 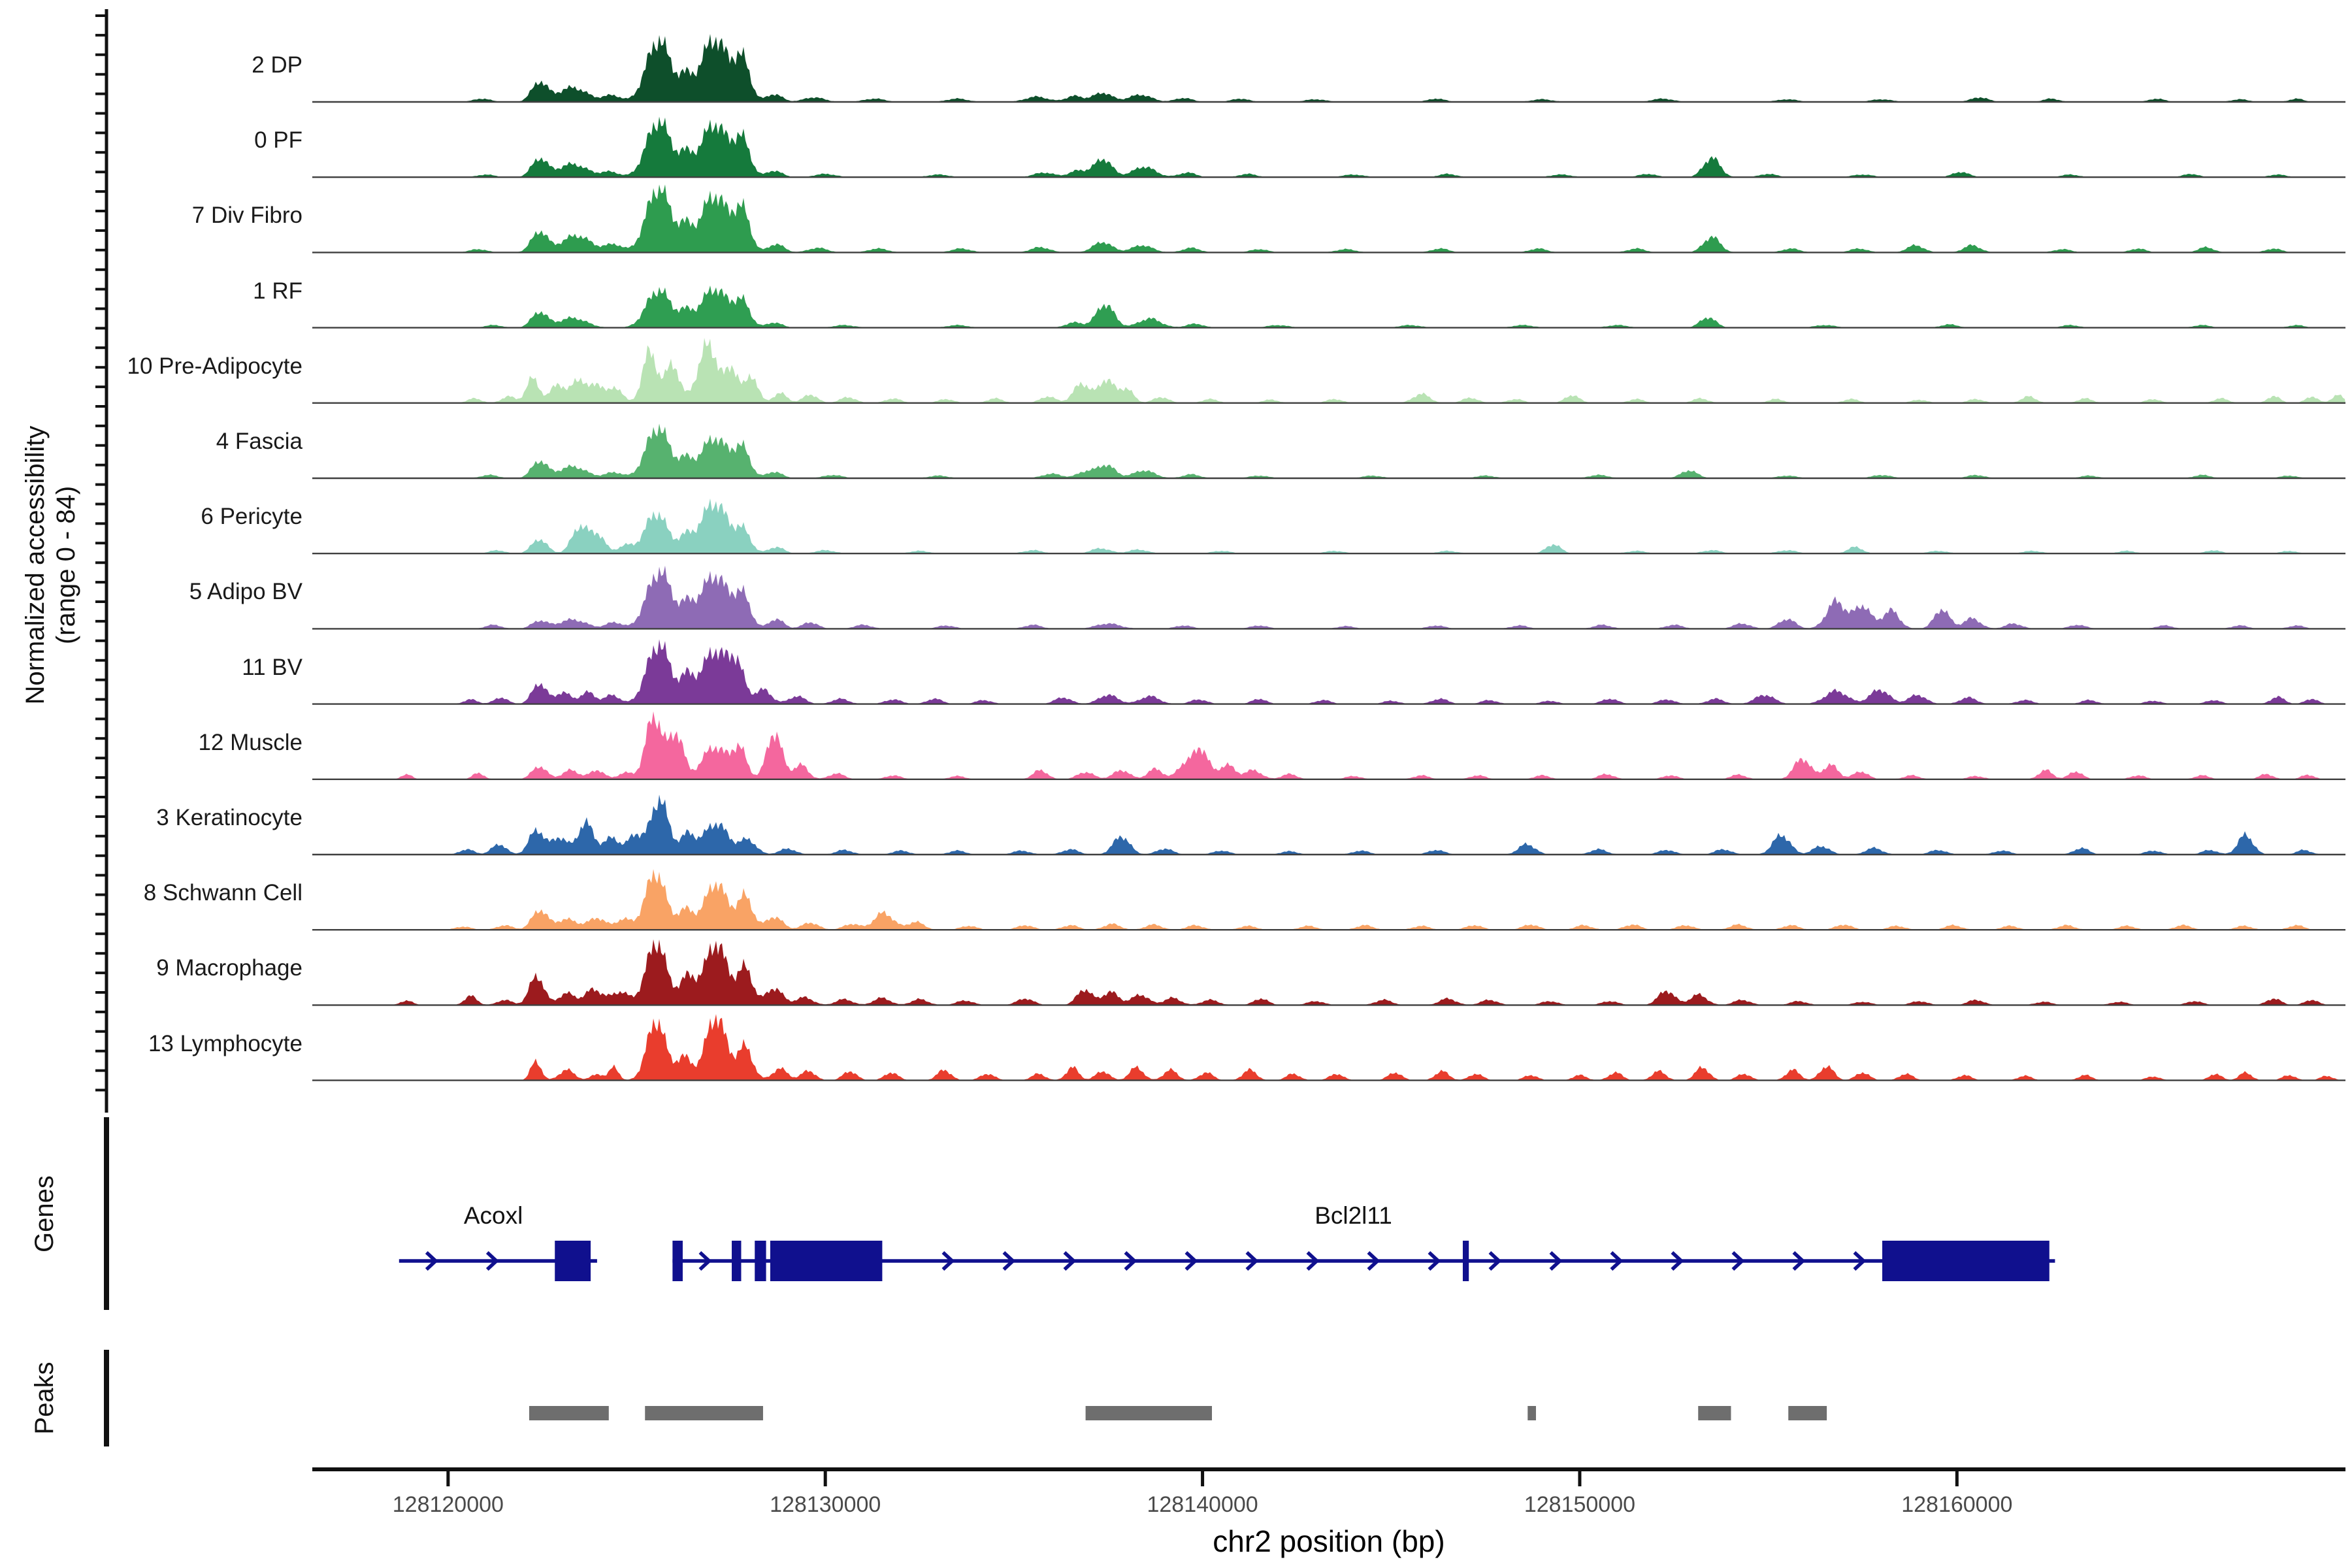 What do you see at coordinates (66, 565) in the screenshot?
I see `y-axis-title-line2: (range 0 - 84)` at bounding box center [66, 565].